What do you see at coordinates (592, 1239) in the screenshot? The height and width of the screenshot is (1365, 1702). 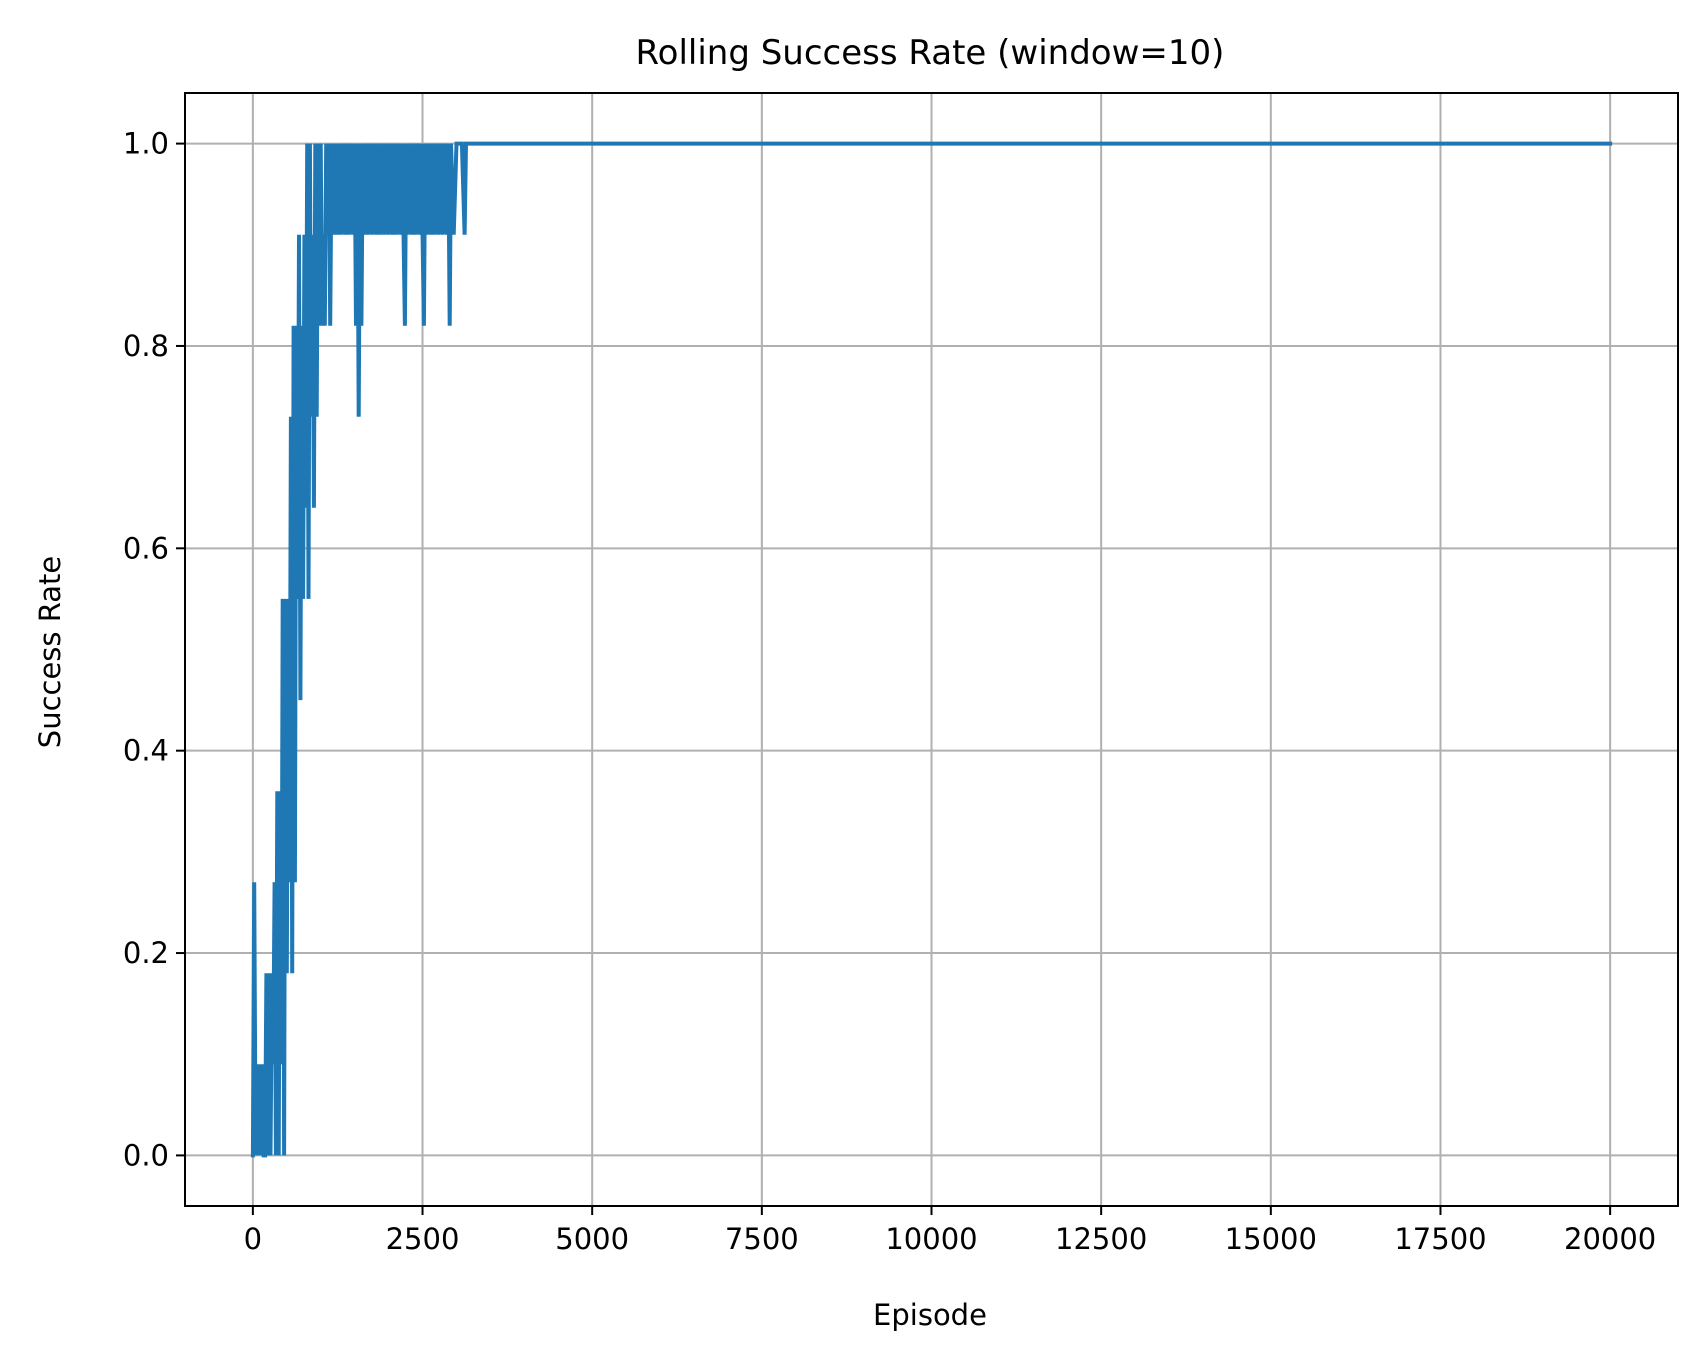 I see `x-tick-label: 5000` at bounding box center [592, 1239].